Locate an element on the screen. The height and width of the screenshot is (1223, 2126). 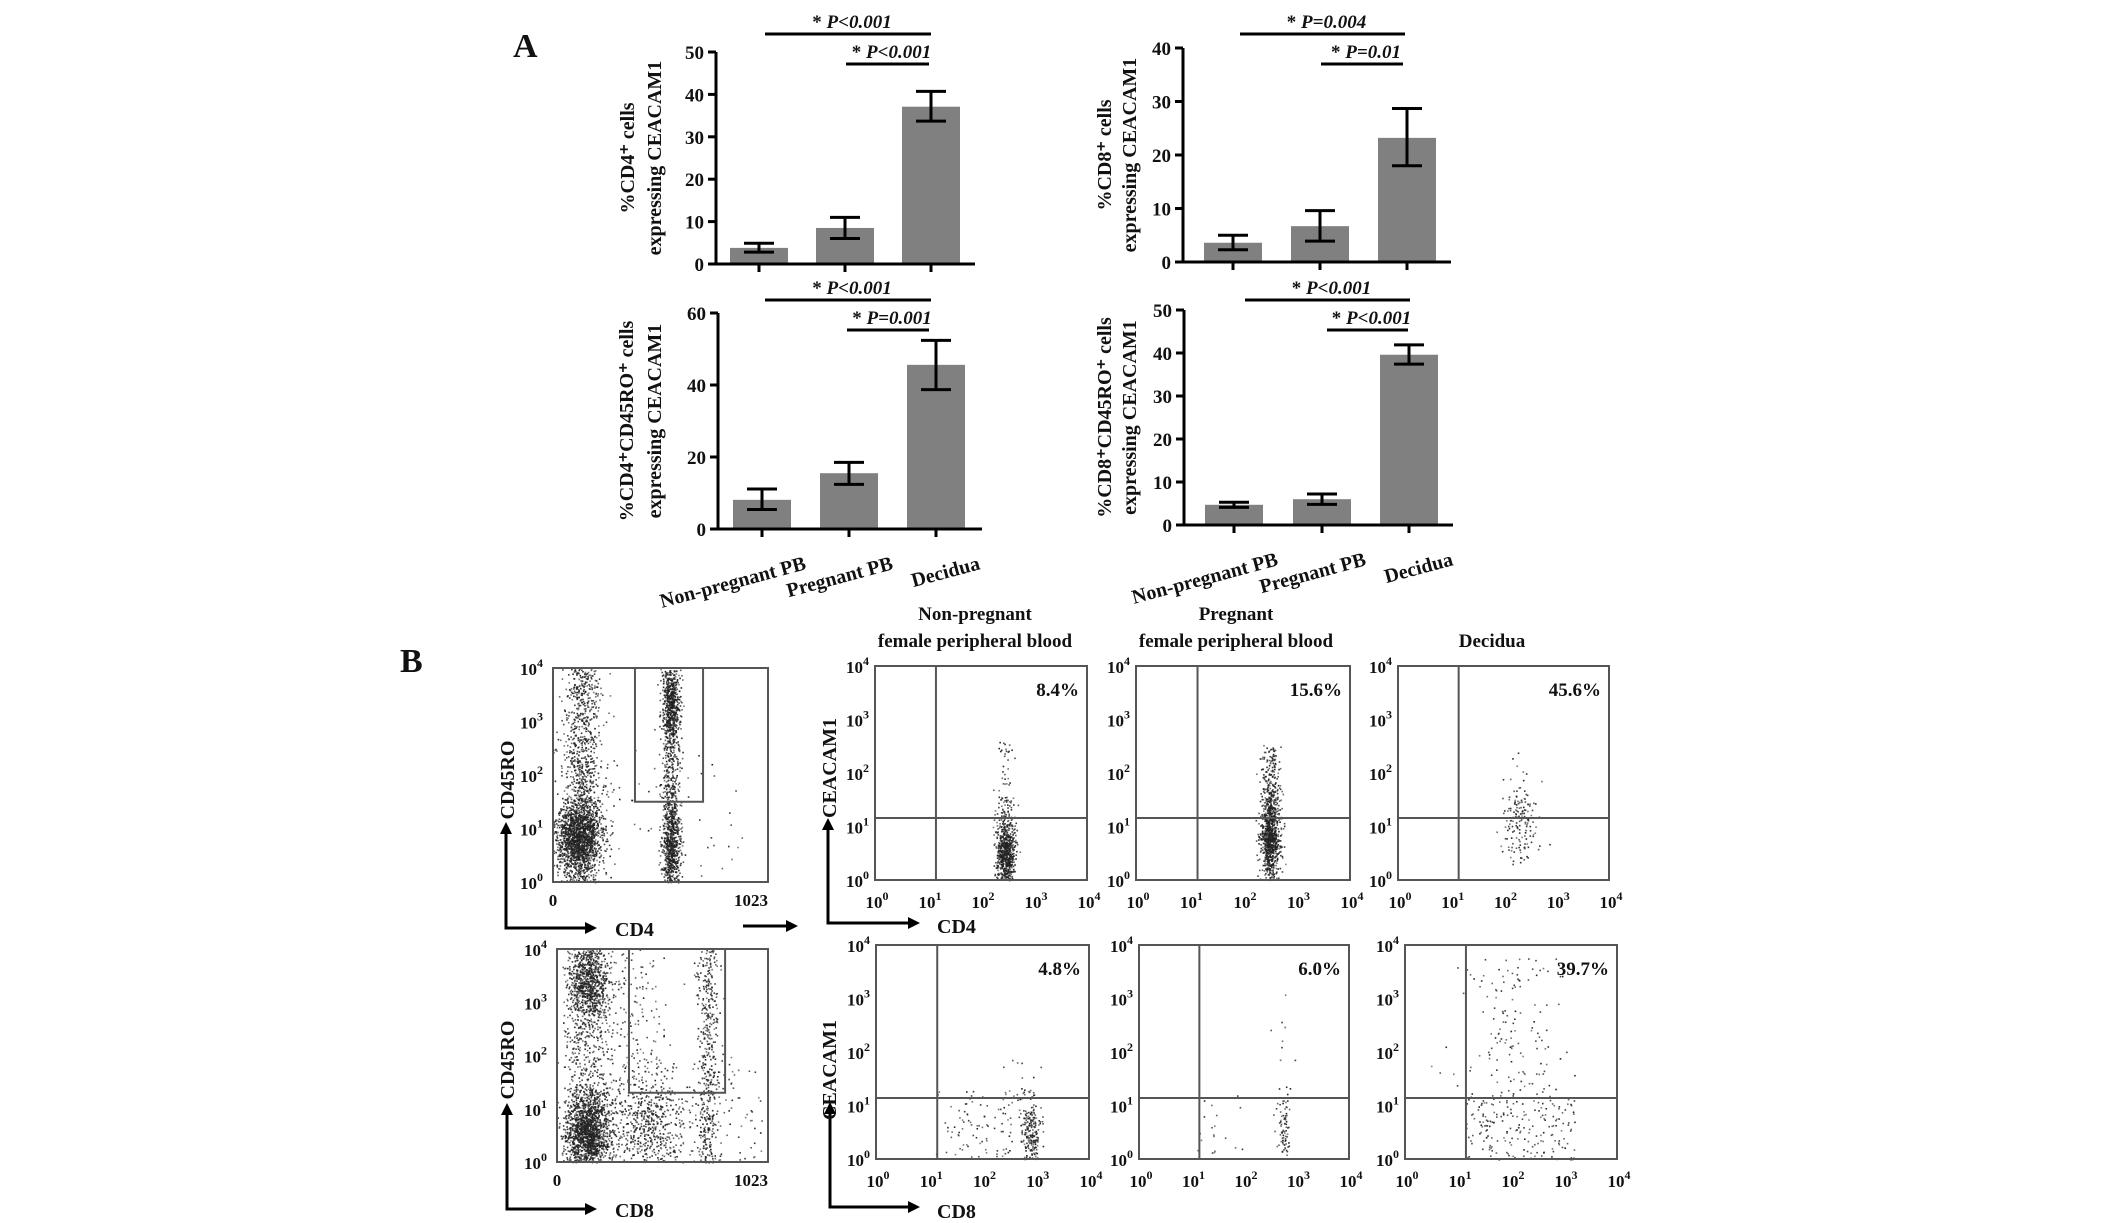
y-tick-label: 10 is located at coordinates (1161, 210).